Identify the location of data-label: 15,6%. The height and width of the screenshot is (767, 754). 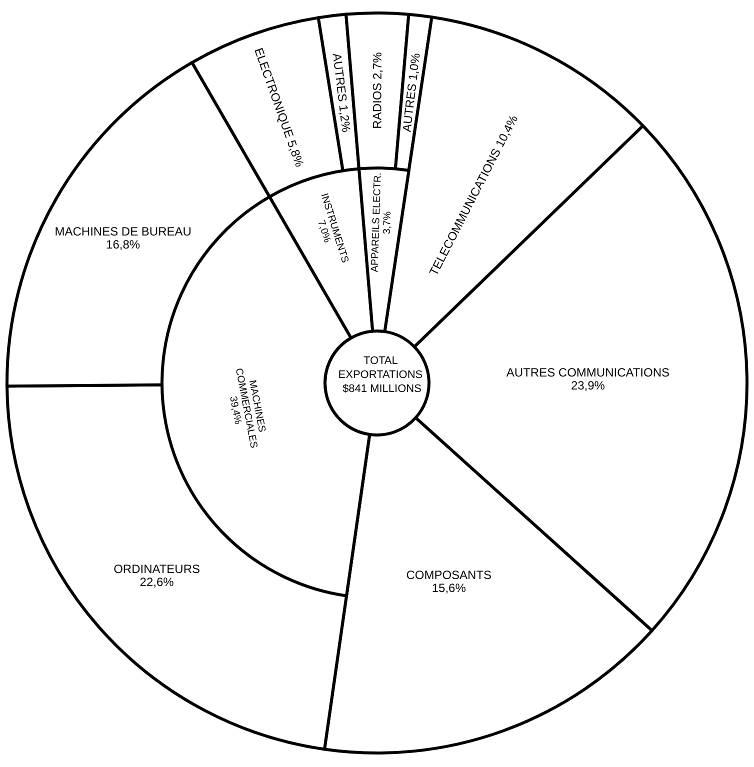
(449, 587).